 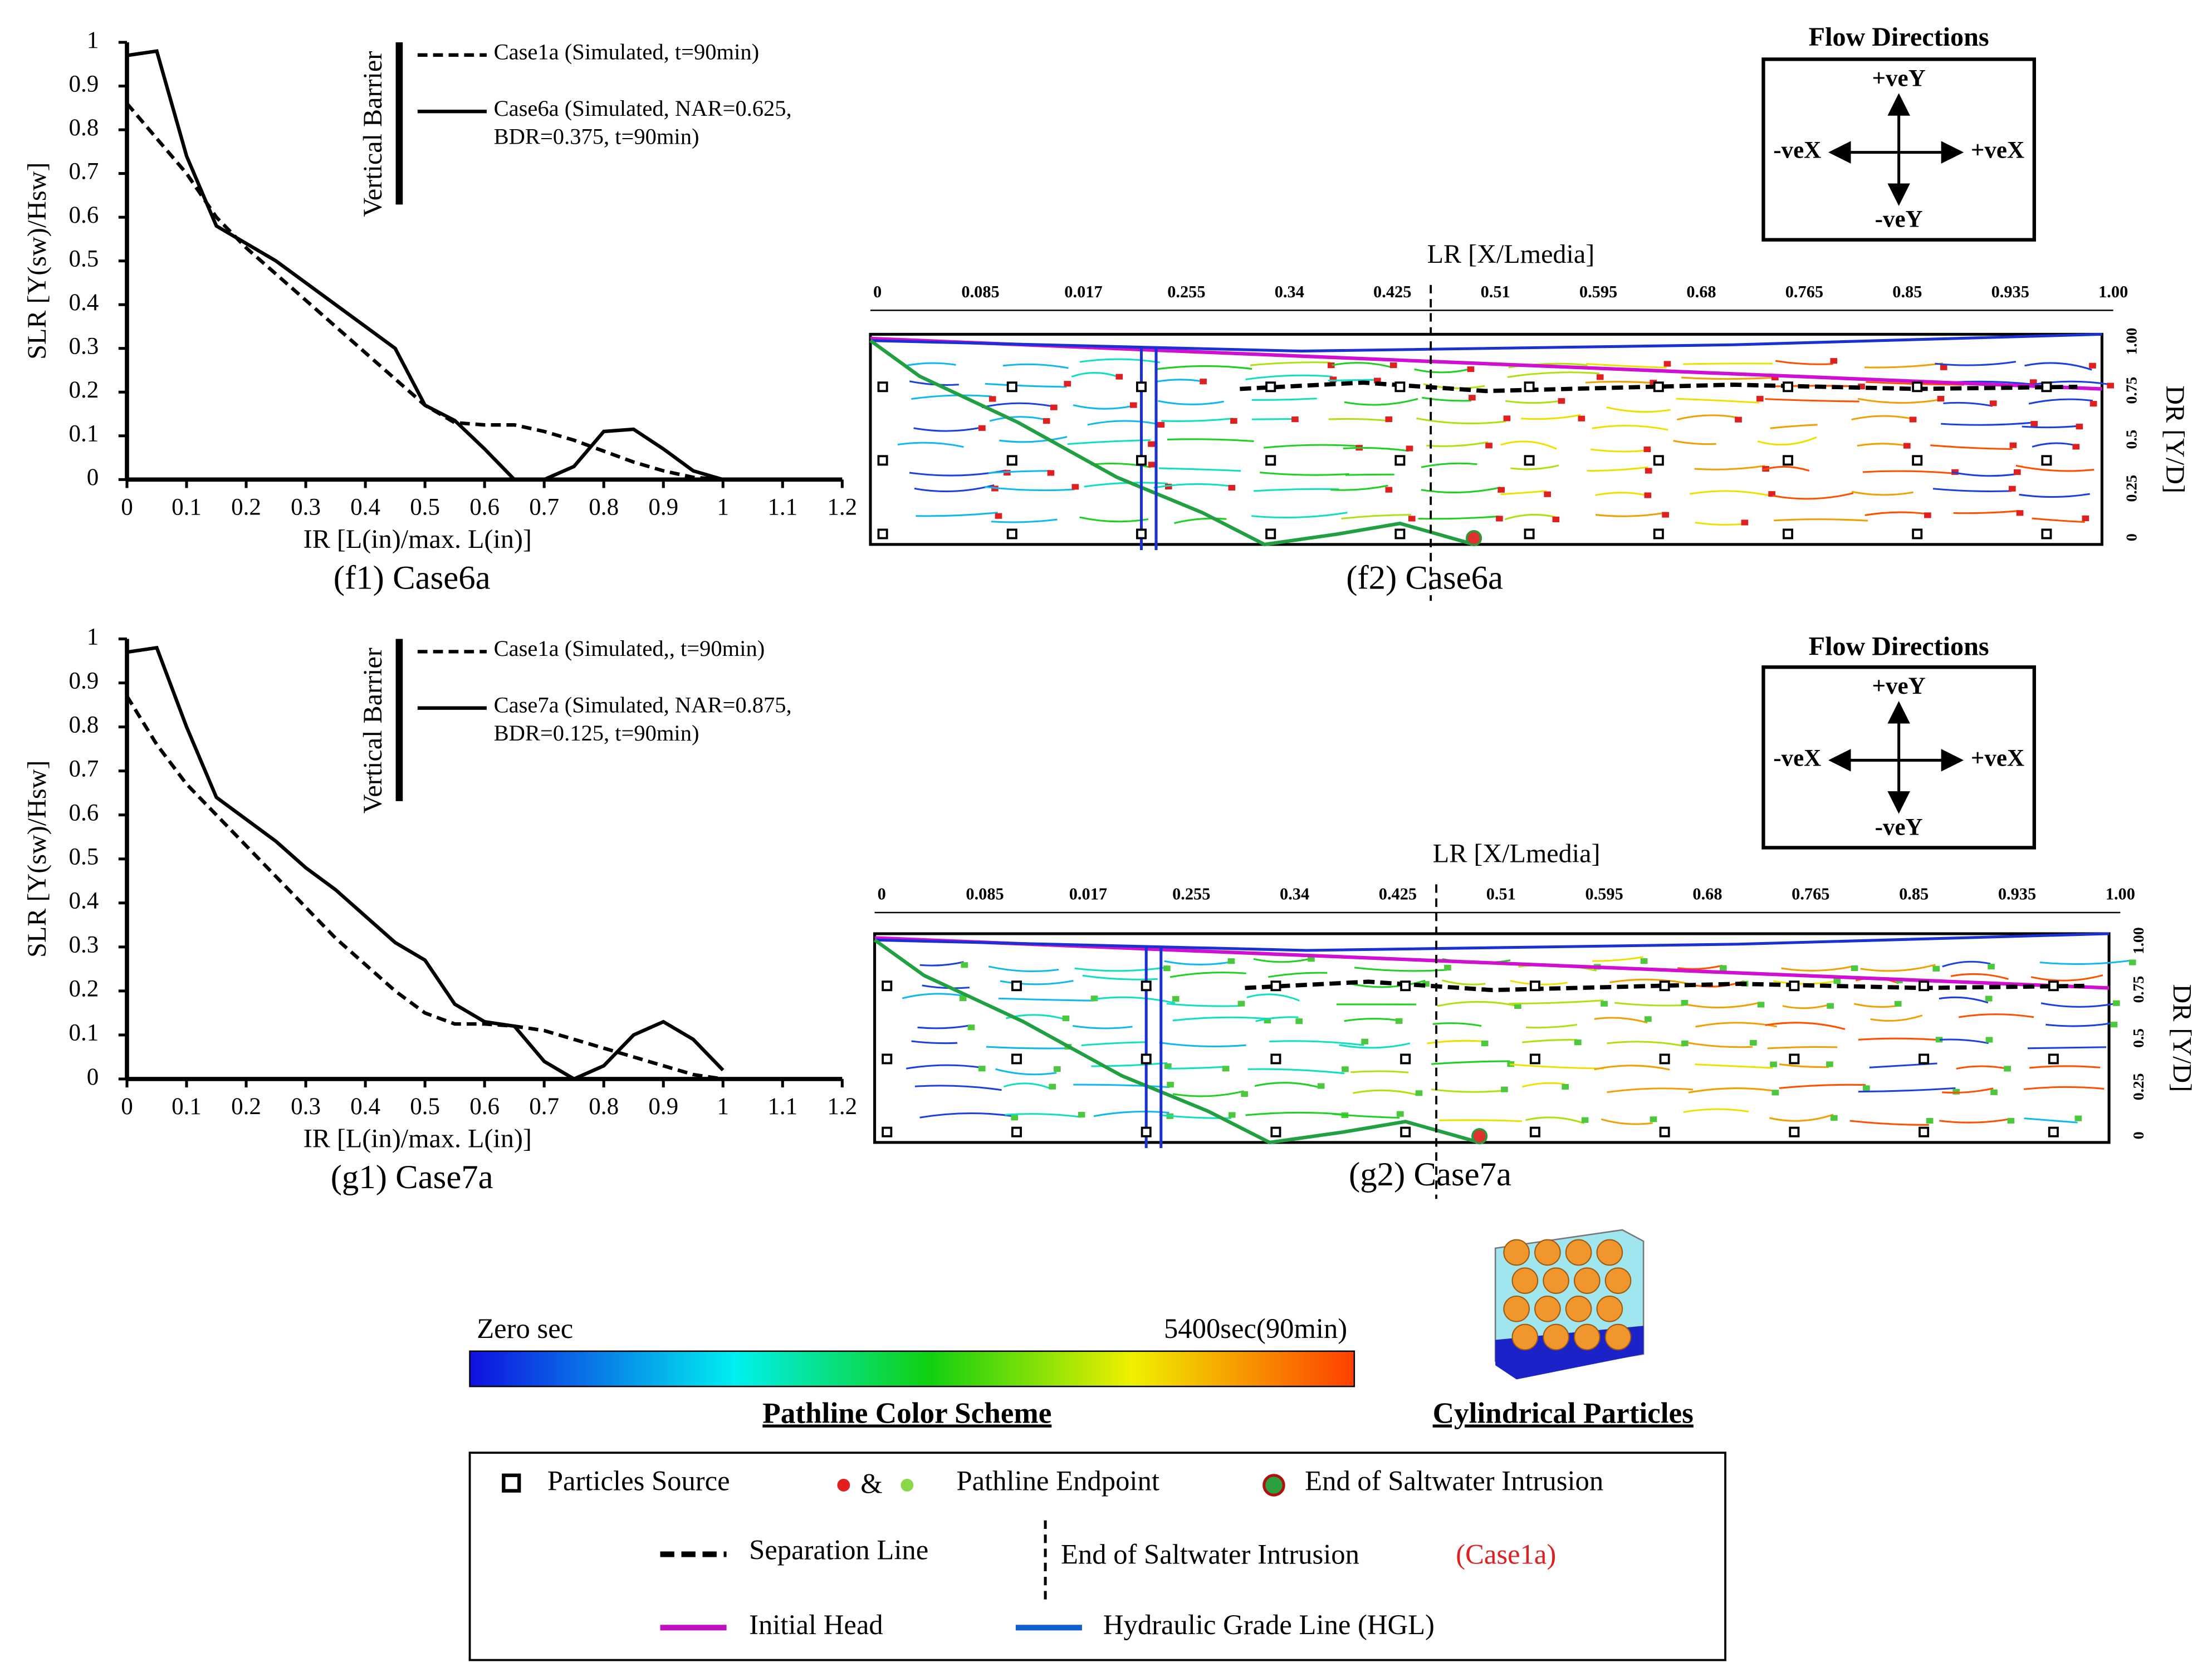 I want to click on endpoint-icon, so click(x=907, y=1485).